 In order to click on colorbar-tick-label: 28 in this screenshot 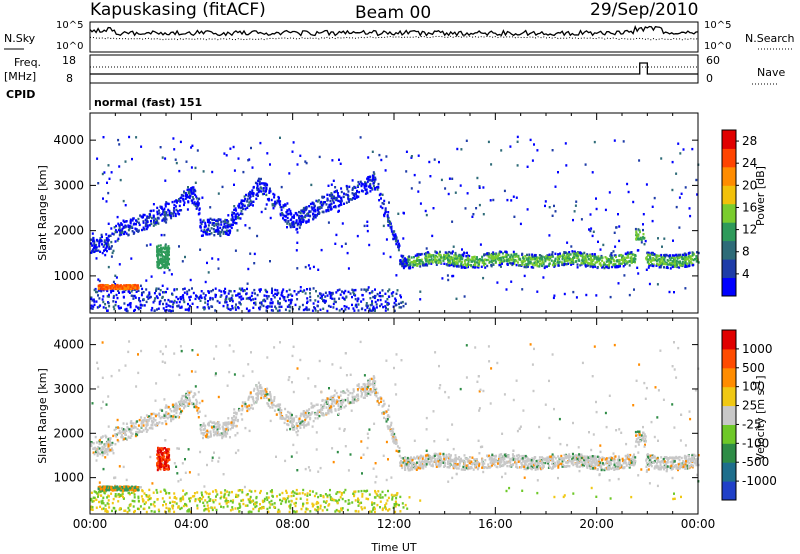, I will do `click(749, 141)`.